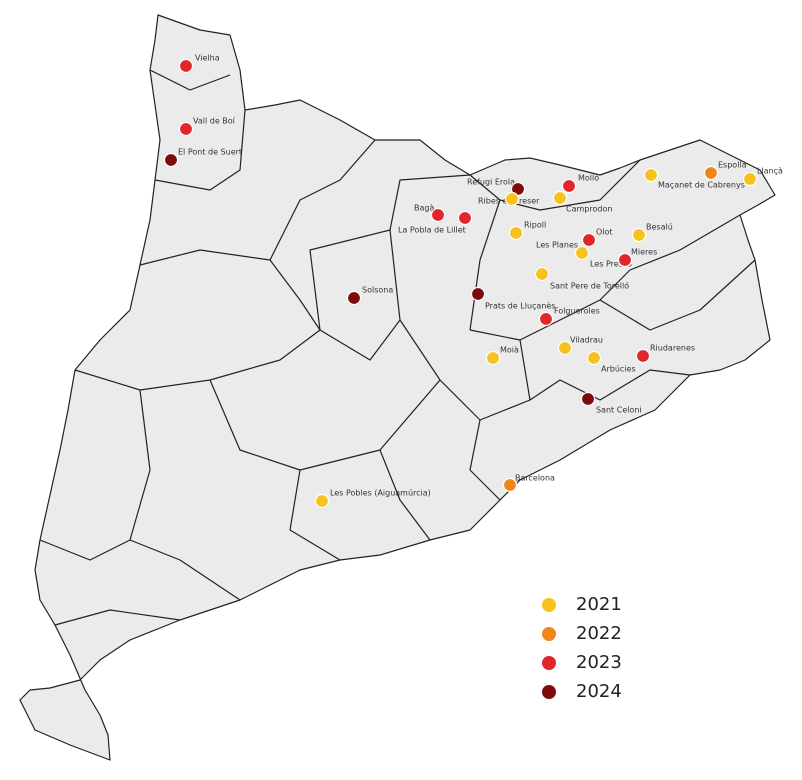 This screenshot has height=780, width=802. Describe the element at coordinates (520, 306) in the screenshot. I see `place-label: Prats de Lluçanès` at that location.